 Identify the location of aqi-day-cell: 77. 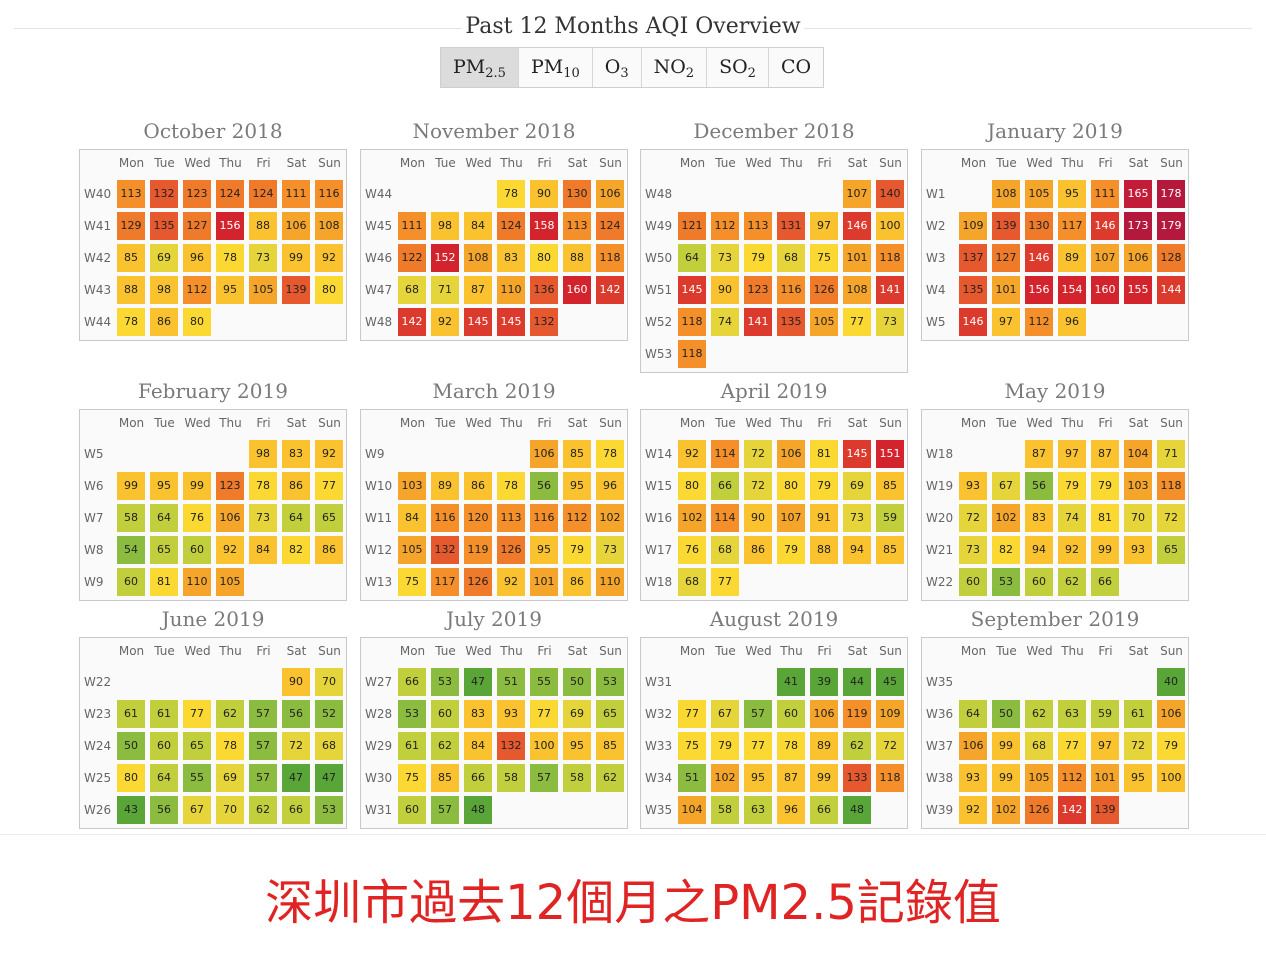
(197, 714).